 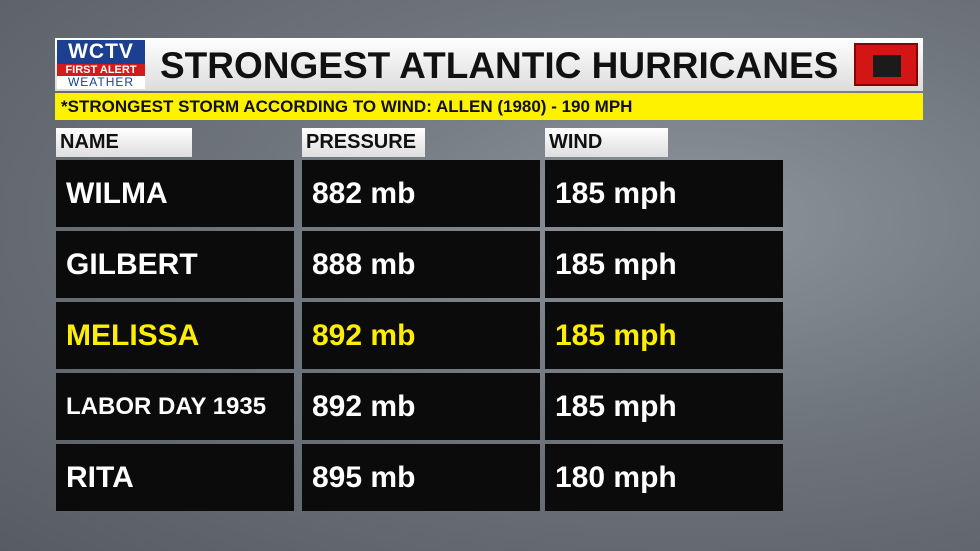 I want to click on cell: 882 mb, so click(x=421, y=193).